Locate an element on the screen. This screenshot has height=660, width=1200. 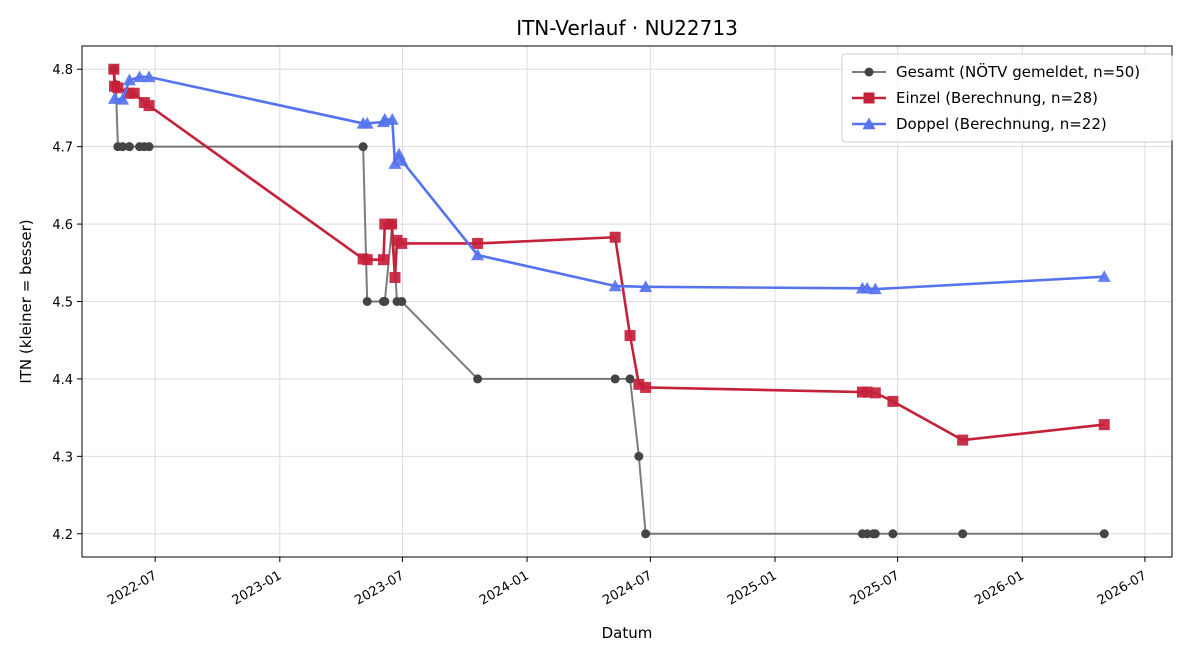
x-tick-label: 2025-01 is located at coordinates (752, 588).